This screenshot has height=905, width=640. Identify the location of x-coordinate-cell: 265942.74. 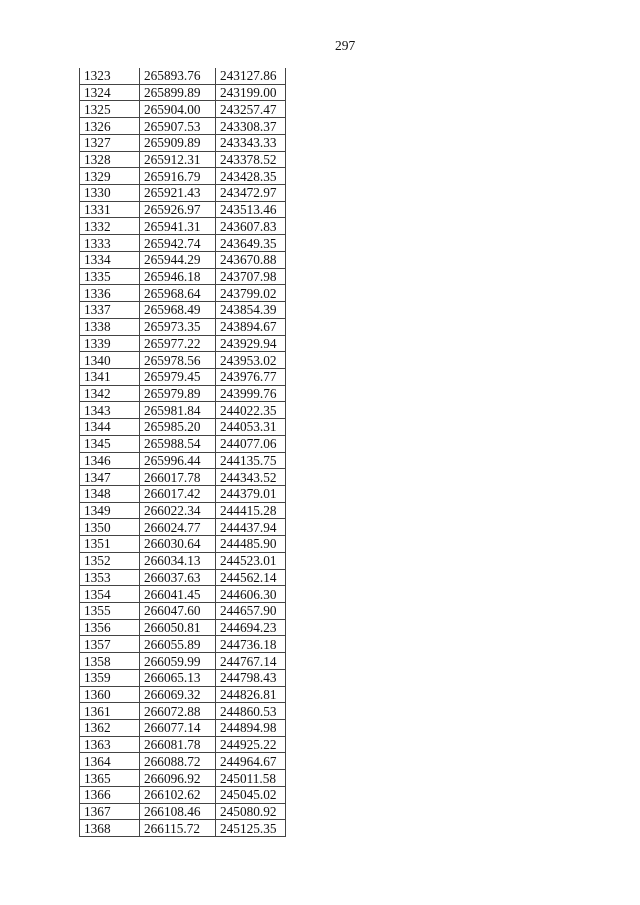
(177, 243).